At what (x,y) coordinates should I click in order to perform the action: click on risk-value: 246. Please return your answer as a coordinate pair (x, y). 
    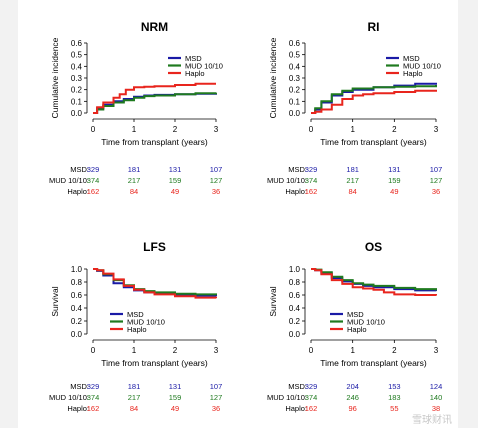
    Looking at the image, I should click on (352, 397).